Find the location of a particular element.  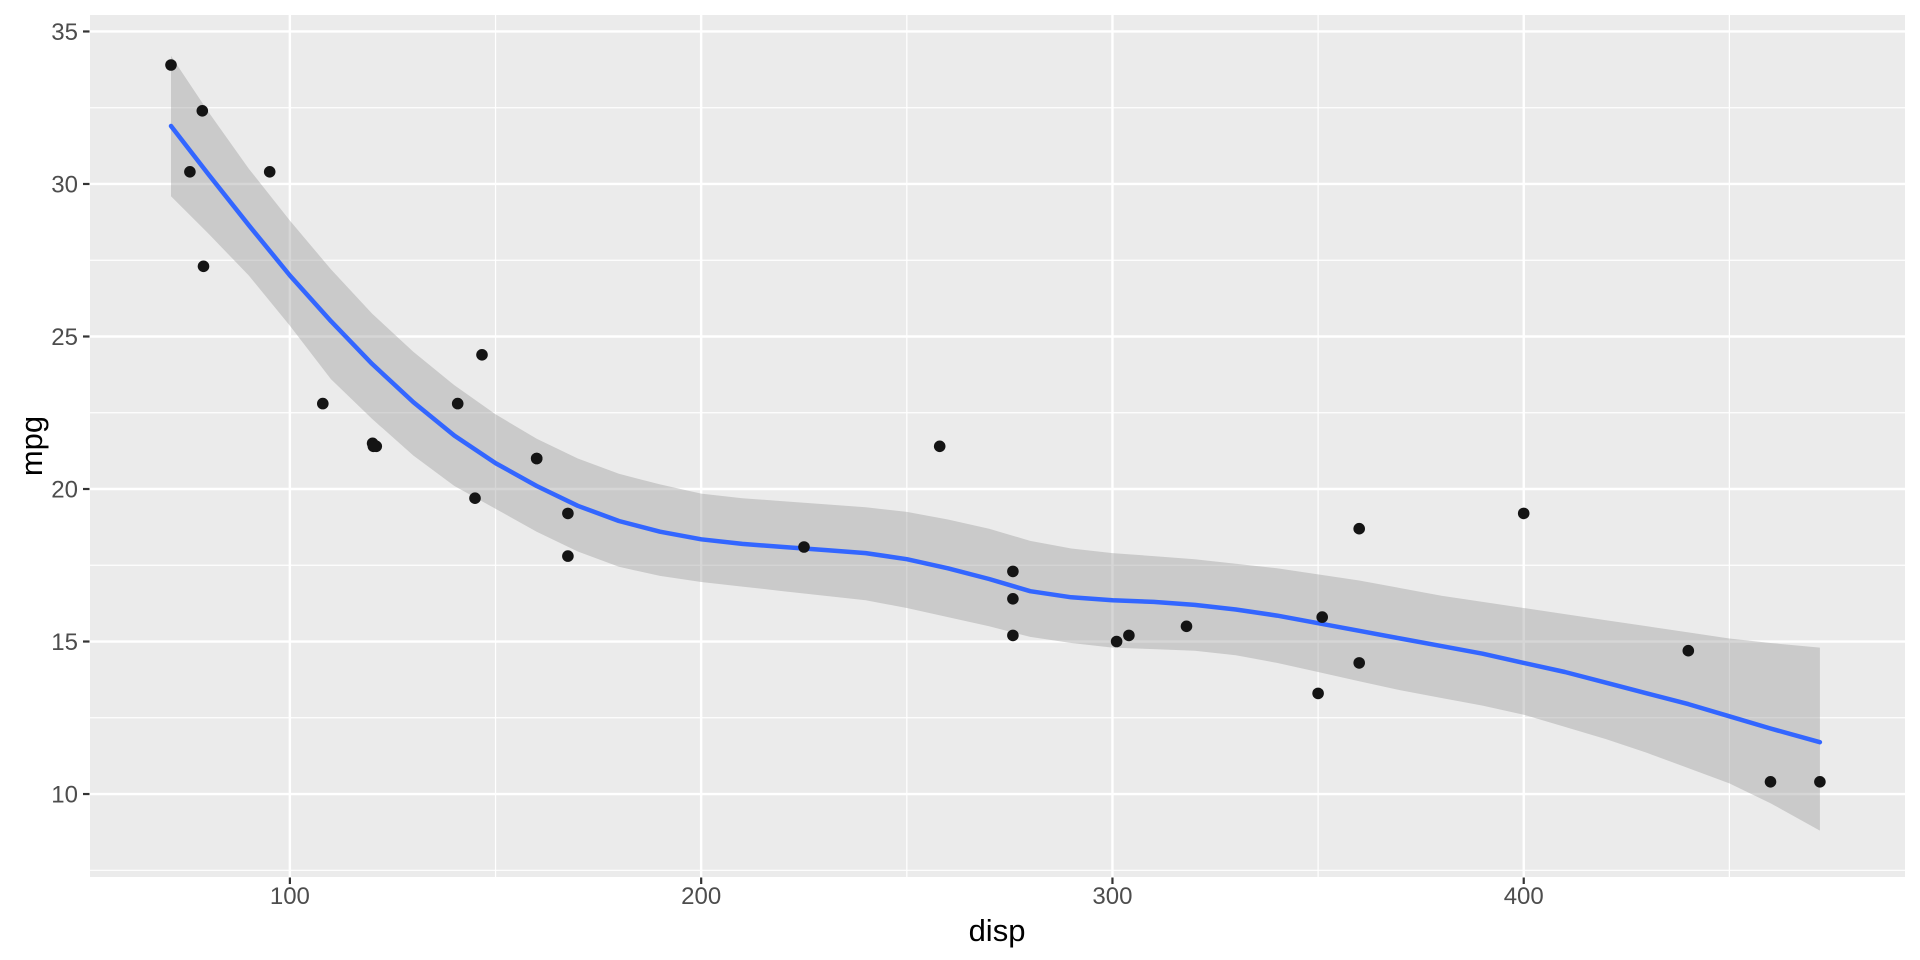

x-axis-ticks: 100 200 300 400 is located at coordinates (907, 893).